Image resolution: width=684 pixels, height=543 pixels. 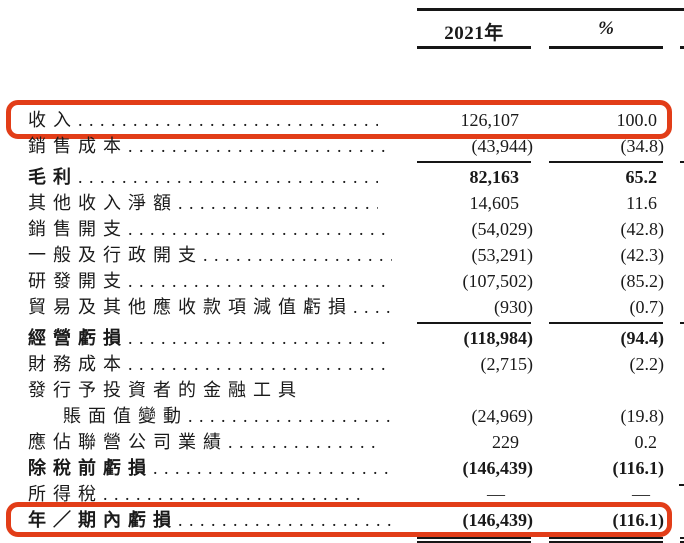 What do you see at coordinates (103, 520) in the screenshot?
I see `row-label: 年／期內虧損` at bounding box center [103, 520].